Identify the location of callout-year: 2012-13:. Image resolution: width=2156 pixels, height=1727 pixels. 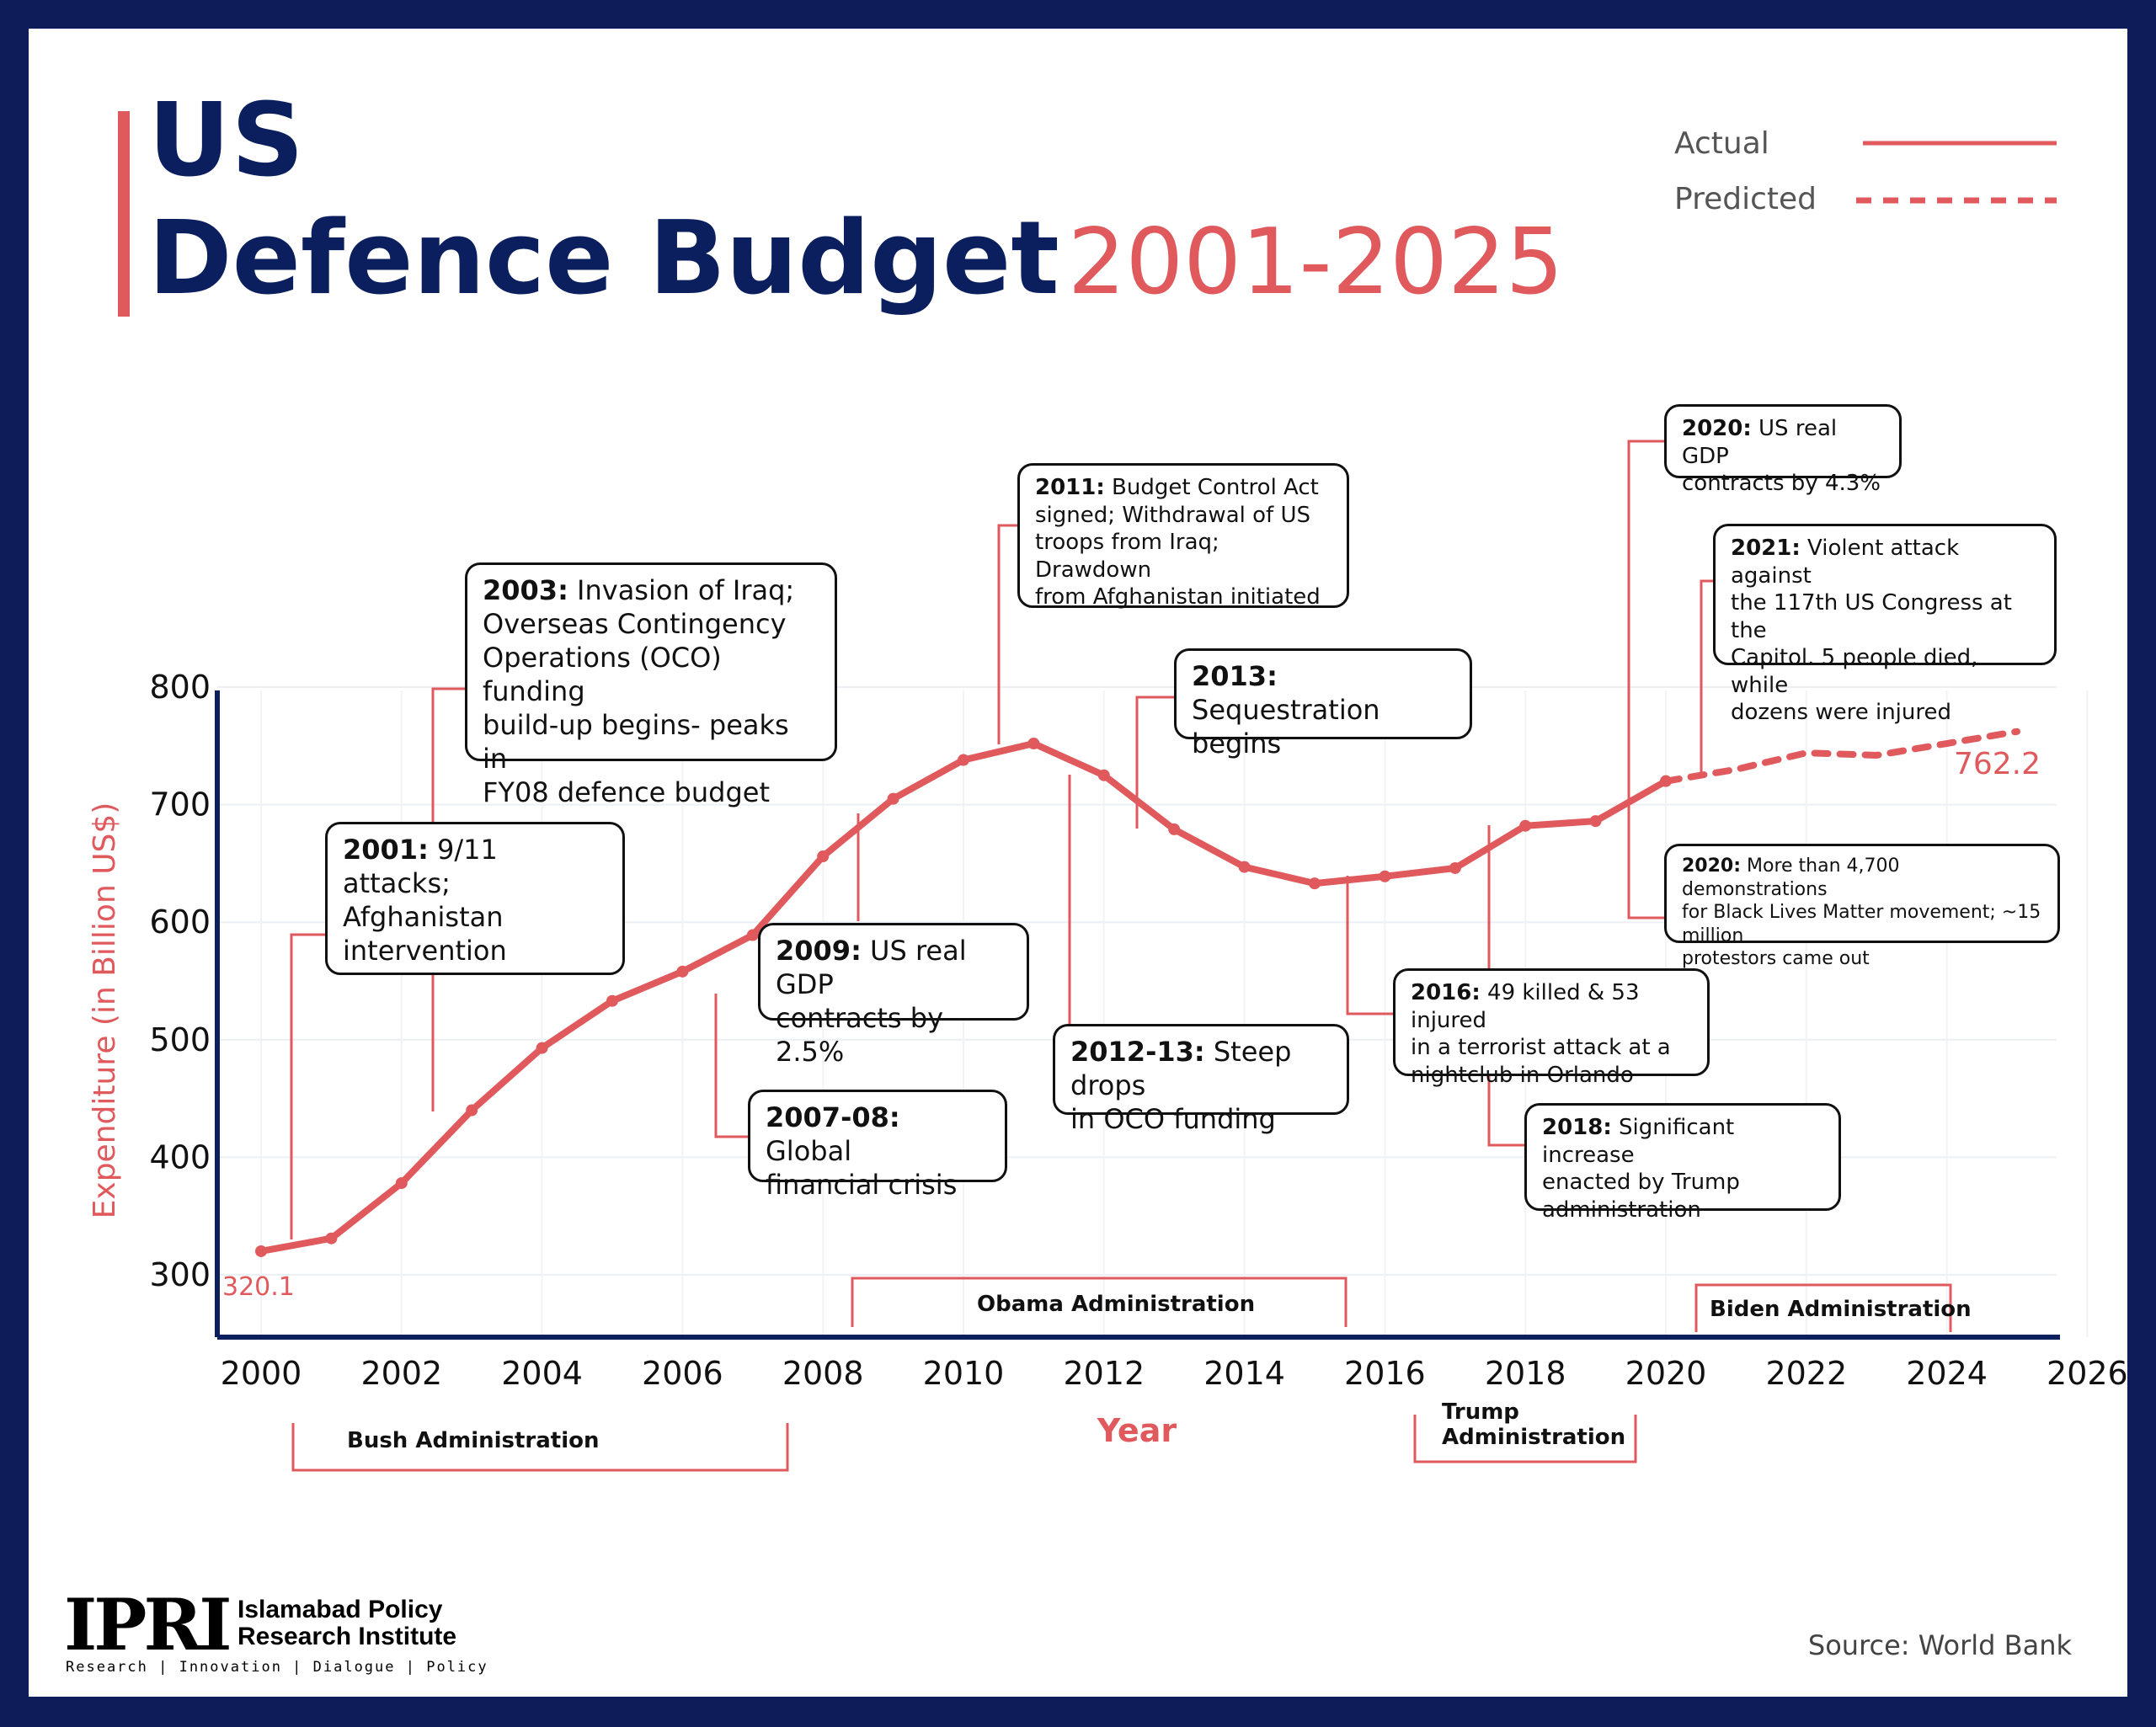
(1137, 1052).